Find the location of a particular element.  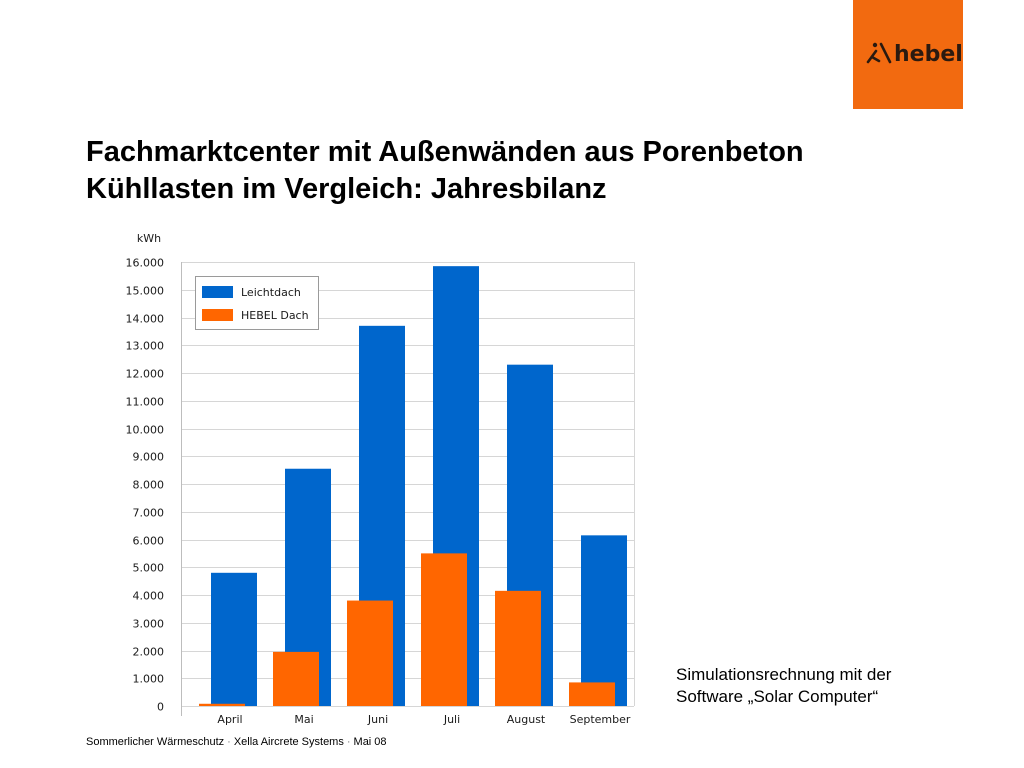

legend-label: HEBEL Dach is located at coordinates (275, 315).